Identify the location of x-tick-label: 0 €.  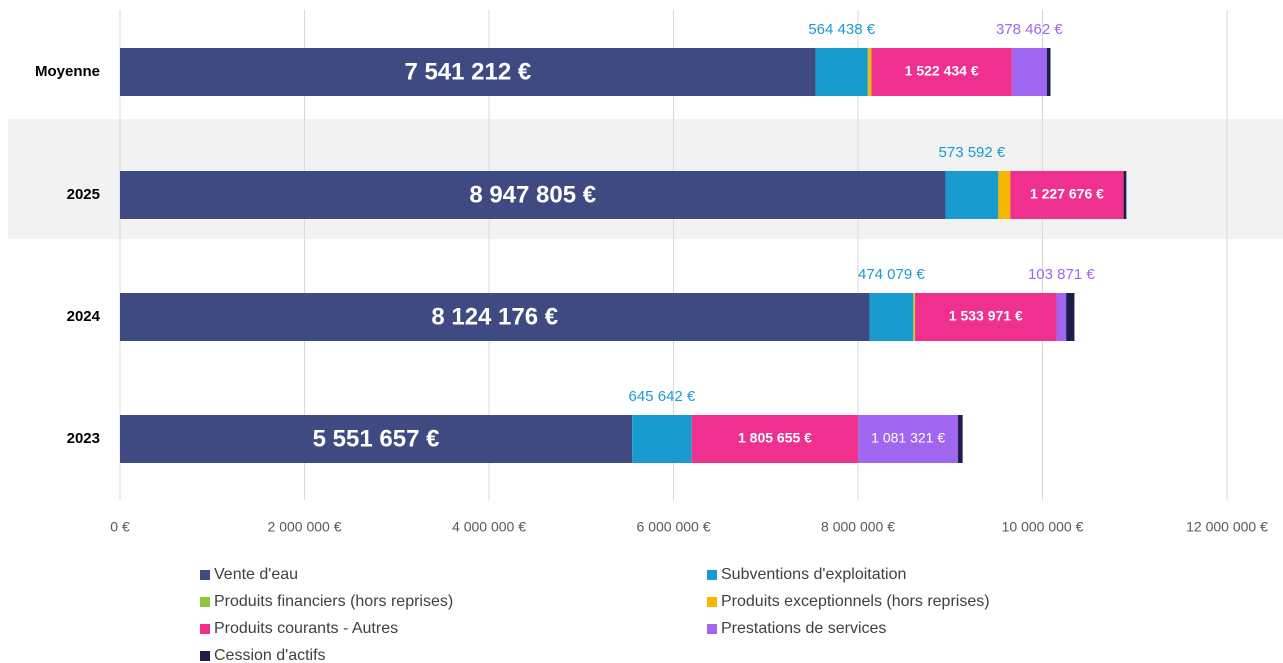
(120, 527).